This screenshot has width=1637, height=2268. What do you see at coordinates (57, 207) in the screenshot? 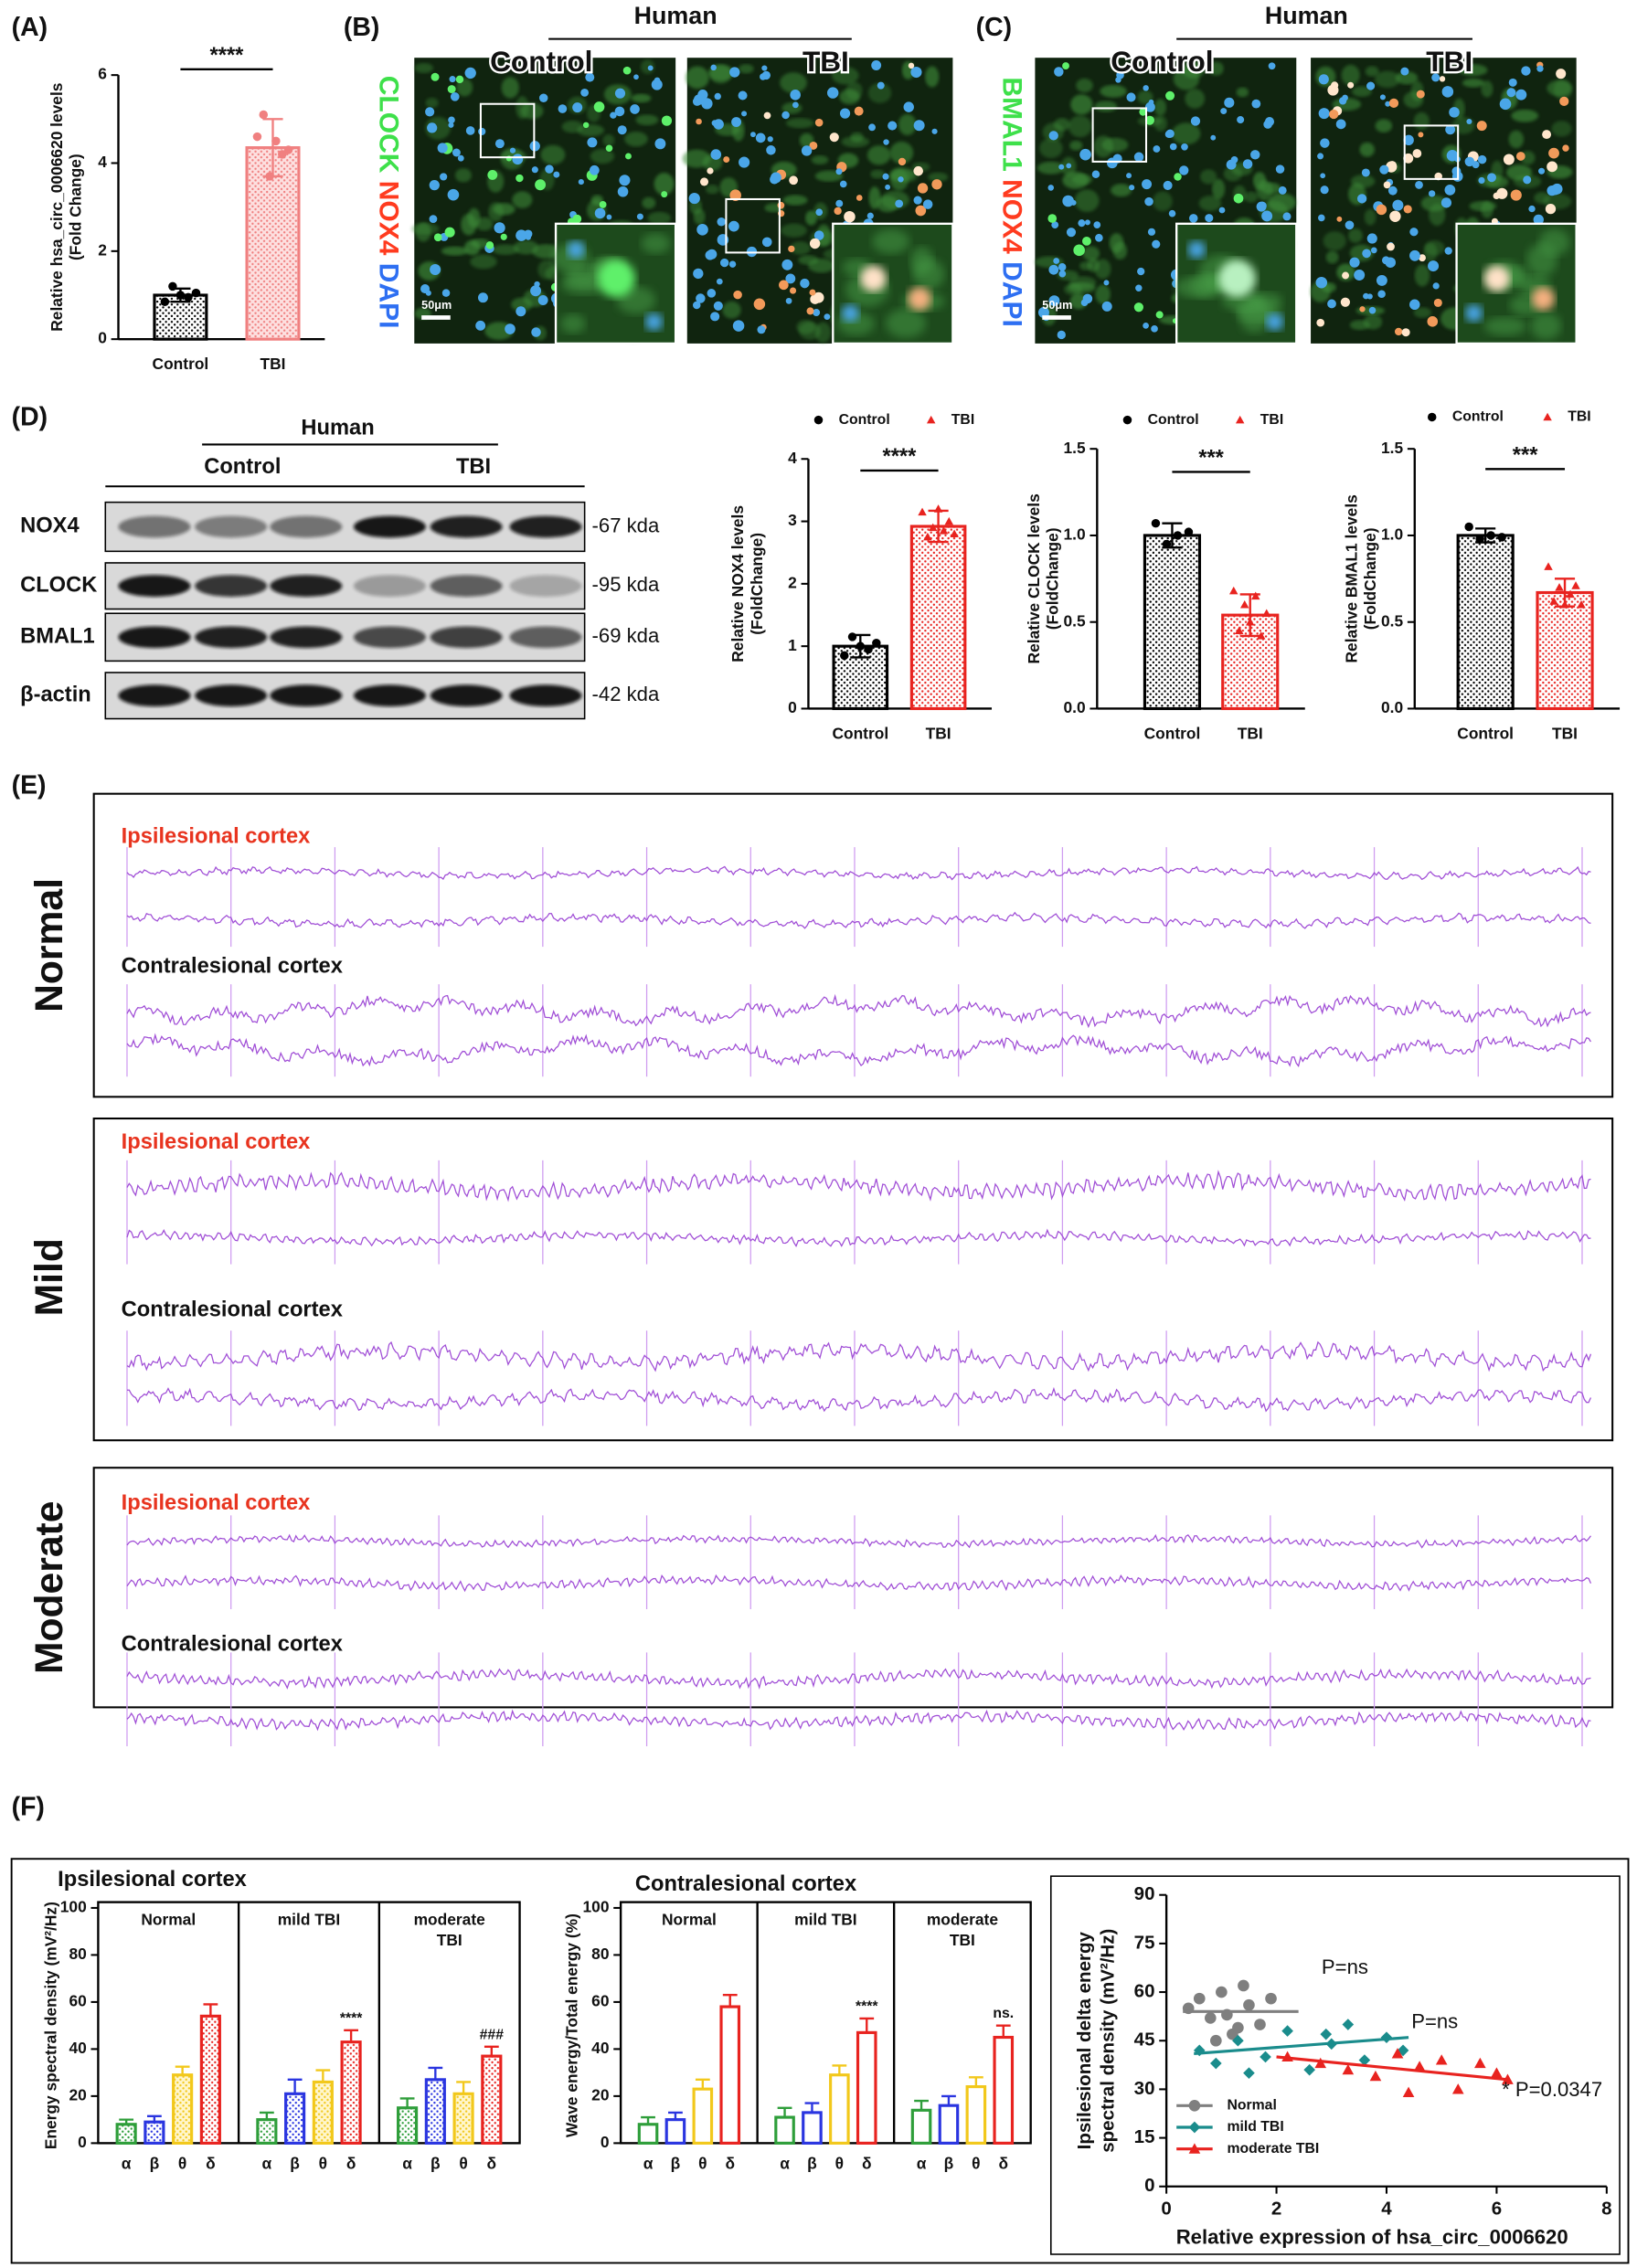
I see `y-axis-label: Relative hsa_circ_0006620 levels` at bounding box center [57, 207].